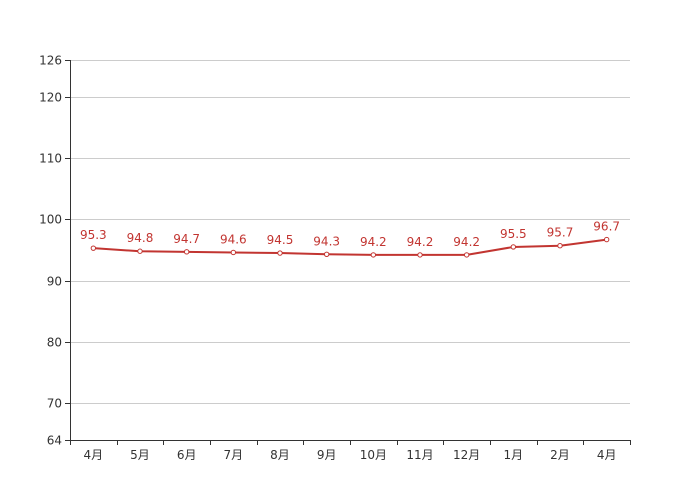  I want to click on y-tick-label: 100, so click(50, 220).